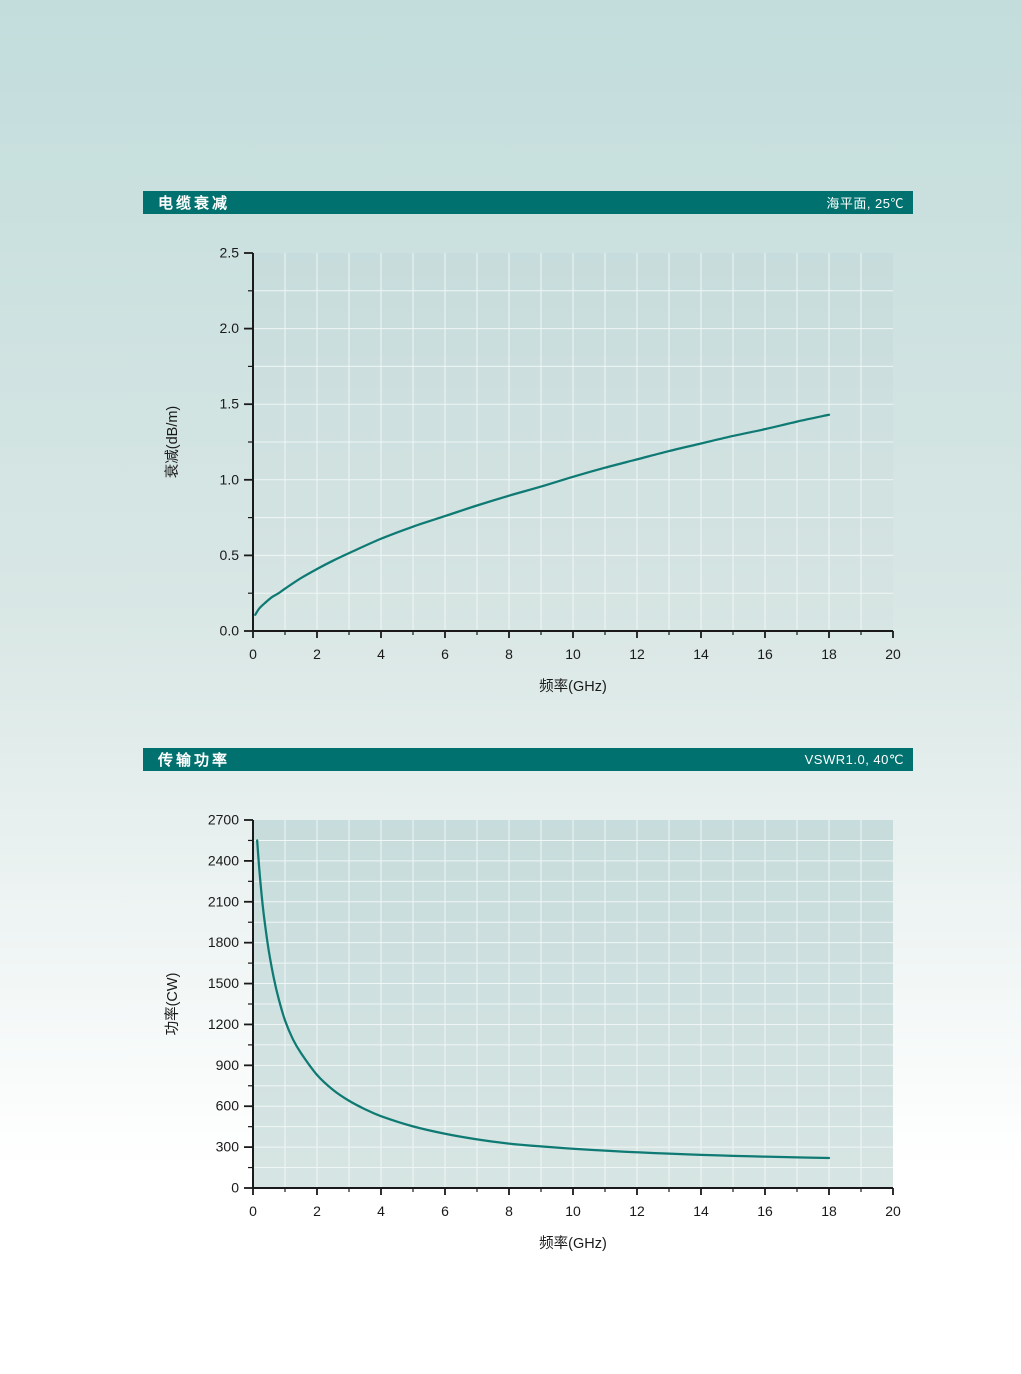 This screenshot has height=1374, width=1021. Describe the element at coordinates (223, 983) in the screenshot. I see `y-tick-label: 1500` at that location.